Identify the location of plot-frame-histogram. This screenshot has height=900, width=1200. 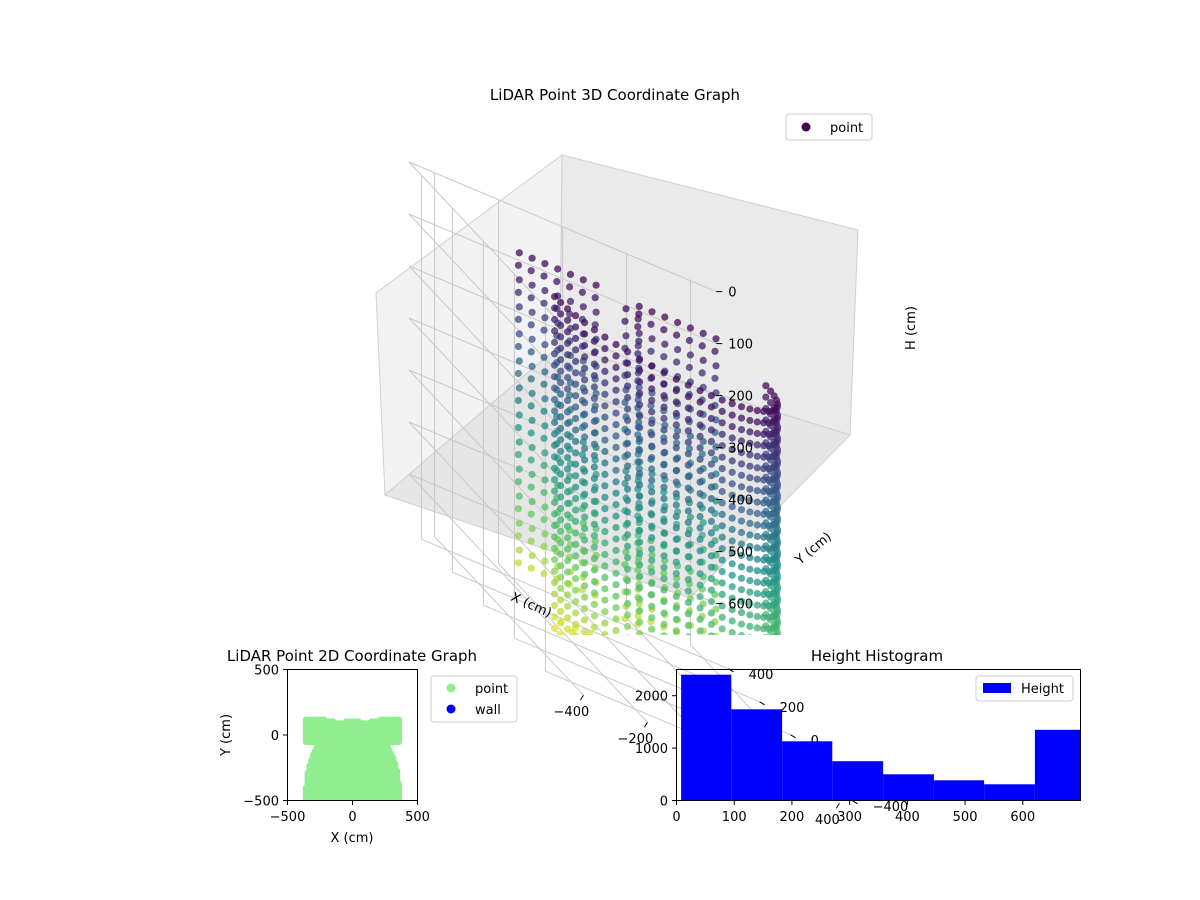
(878, 735).